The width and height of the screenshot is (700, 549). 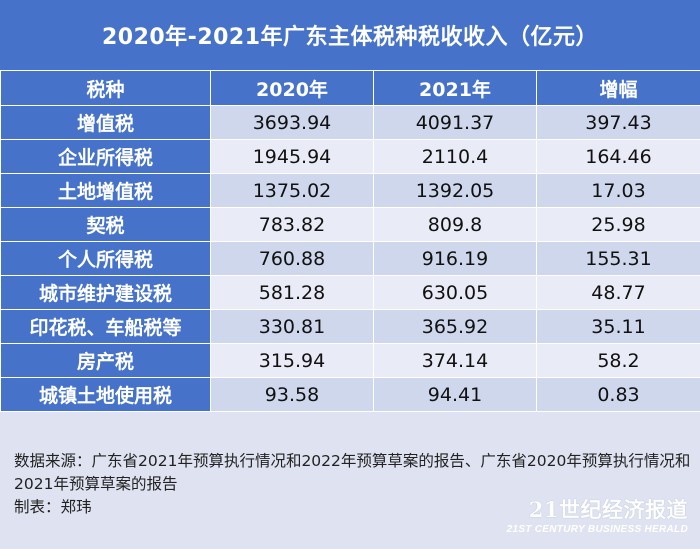 I want to click on table-cell: 93.58, so click(x=292, y=394).